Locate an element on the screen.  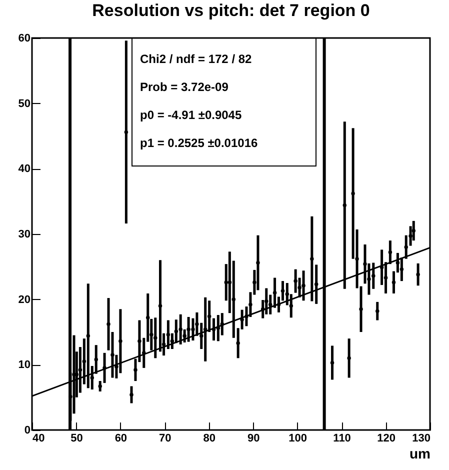
x-tick-label: 110 is located at coordinates (342, 438).